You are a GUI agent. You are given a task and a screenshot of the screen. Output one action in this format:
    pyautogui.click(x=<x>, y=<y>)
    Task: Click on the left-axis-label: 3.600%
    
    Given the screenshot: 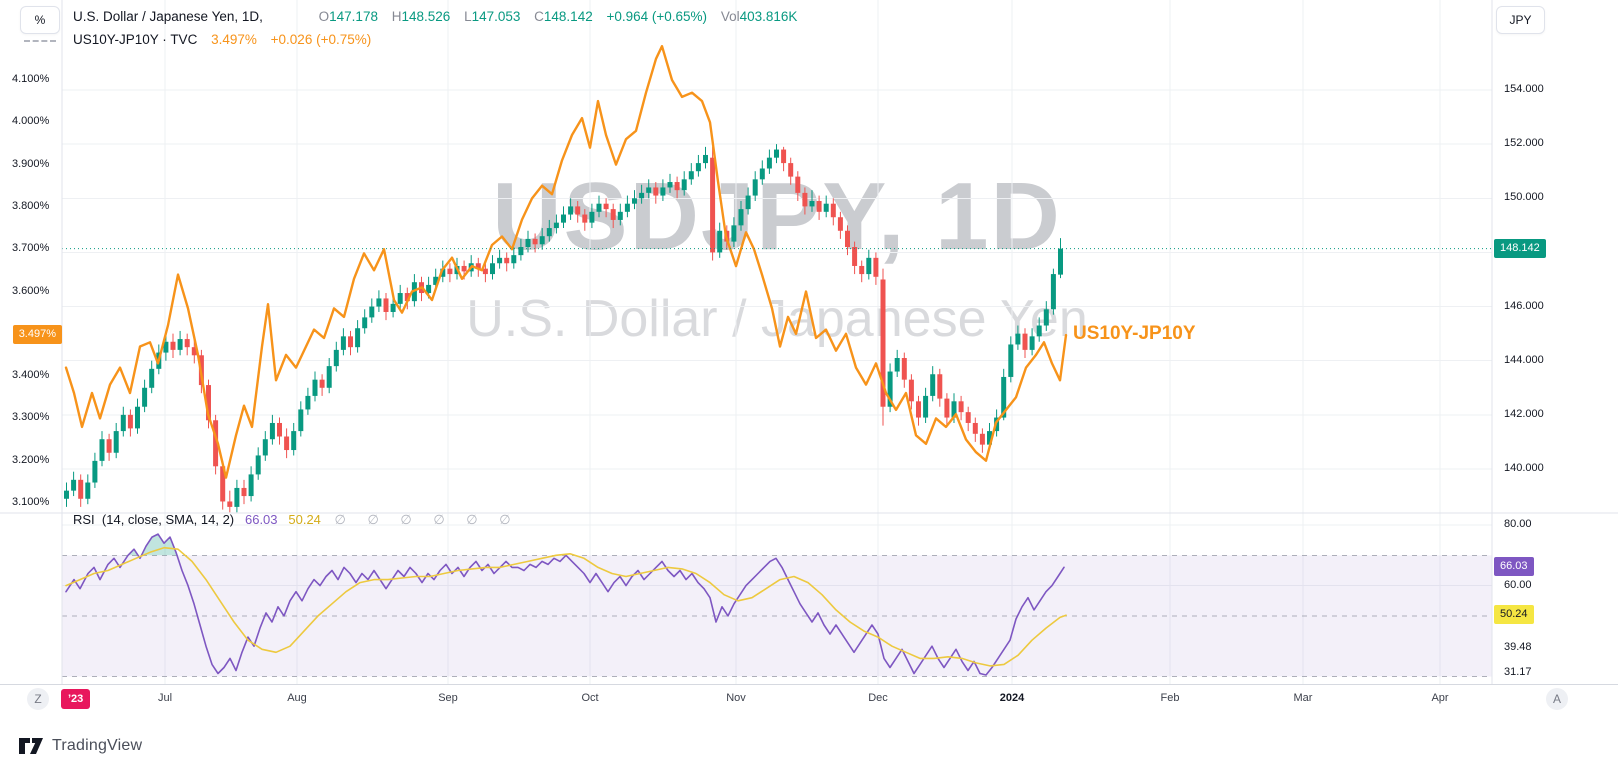 What is the action you would take?
    pyautogui.click(x=31, y=290)
    